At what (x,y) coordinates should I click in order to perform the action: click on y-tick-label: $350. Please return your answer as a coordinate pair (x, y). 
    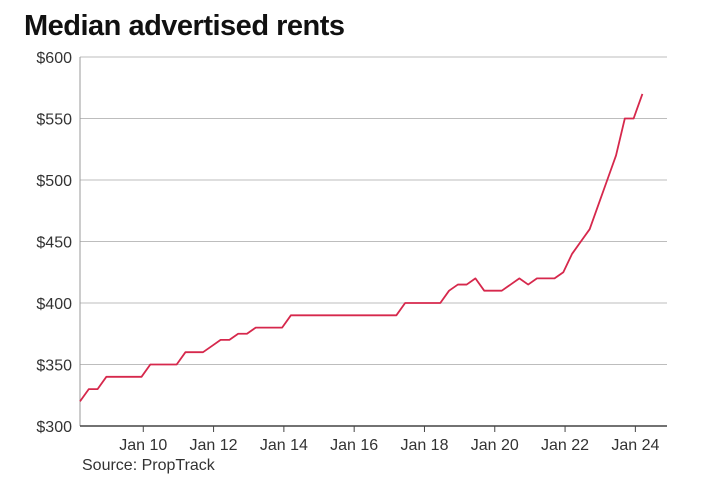
    Looking at the image, I should click on (54, 366).